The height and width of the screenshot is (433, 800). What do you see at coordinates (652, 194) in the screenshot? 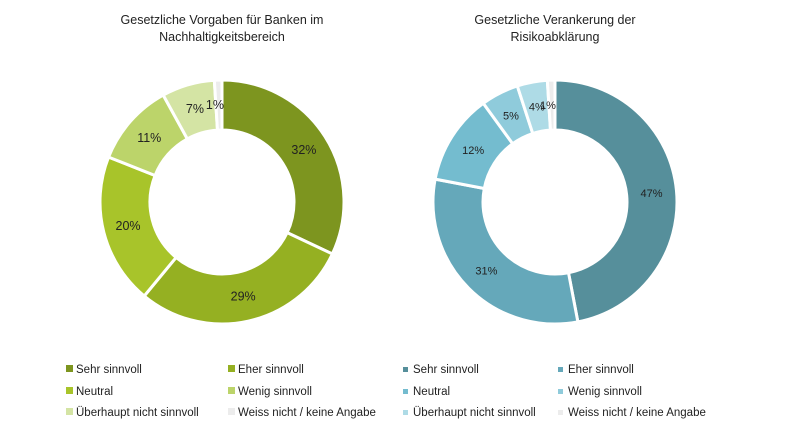
I see `data-label: 47%` at bounding box center [652, 194].